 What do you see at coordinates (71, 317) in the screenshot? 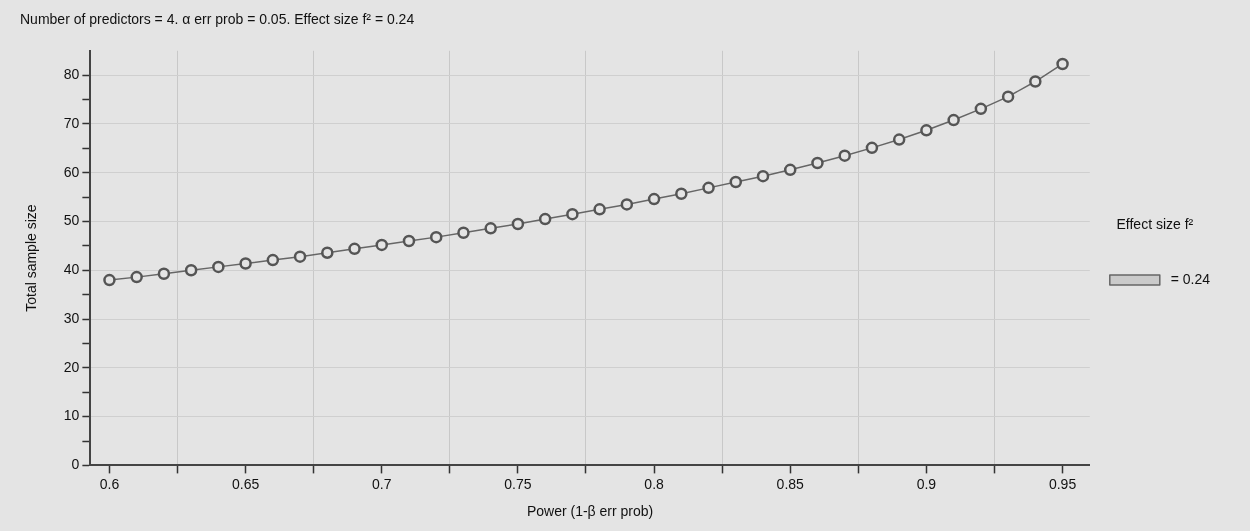
I see `y-tick-label: 30` at bounding box center [71, 317].